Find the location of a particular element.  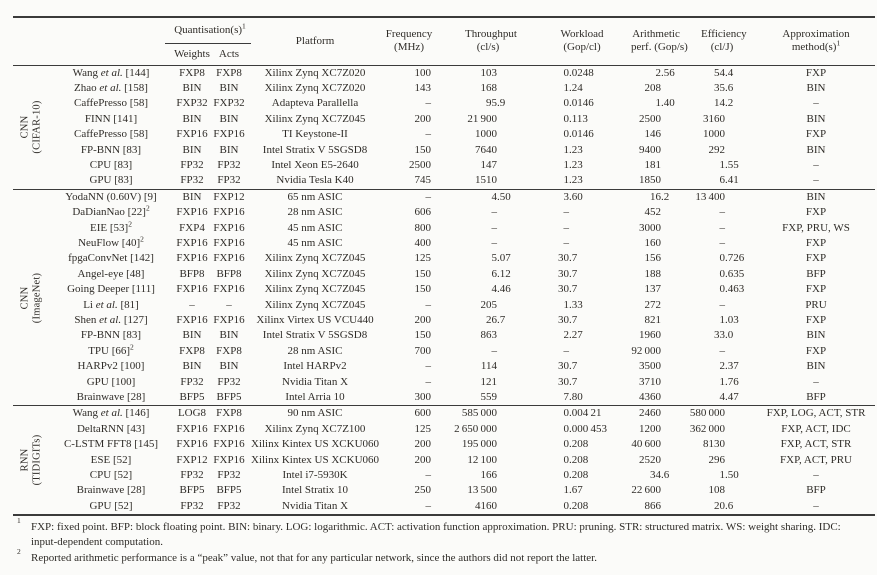

section-label: RNN (TIDIGITs) is located at coordinates (31, 460).